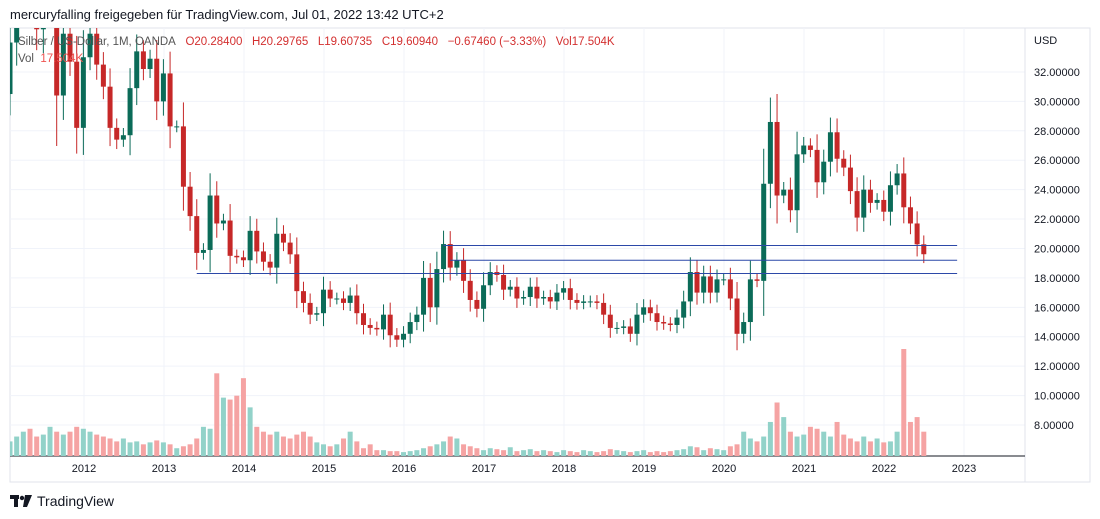  What do you see at coordinates (26, 59) in the screenshot?
I see `volume-label: Vol` at bounding box center [26, 59].